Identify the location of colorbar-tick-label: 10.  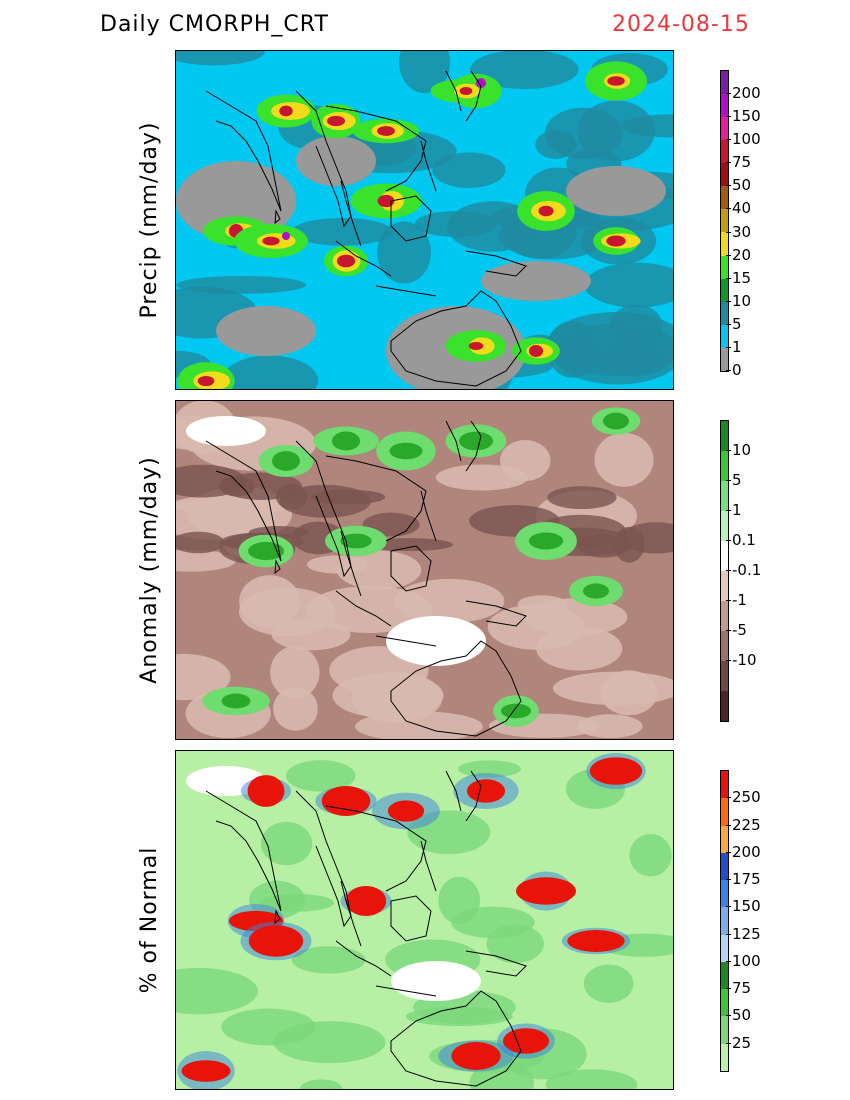
(738, 450).